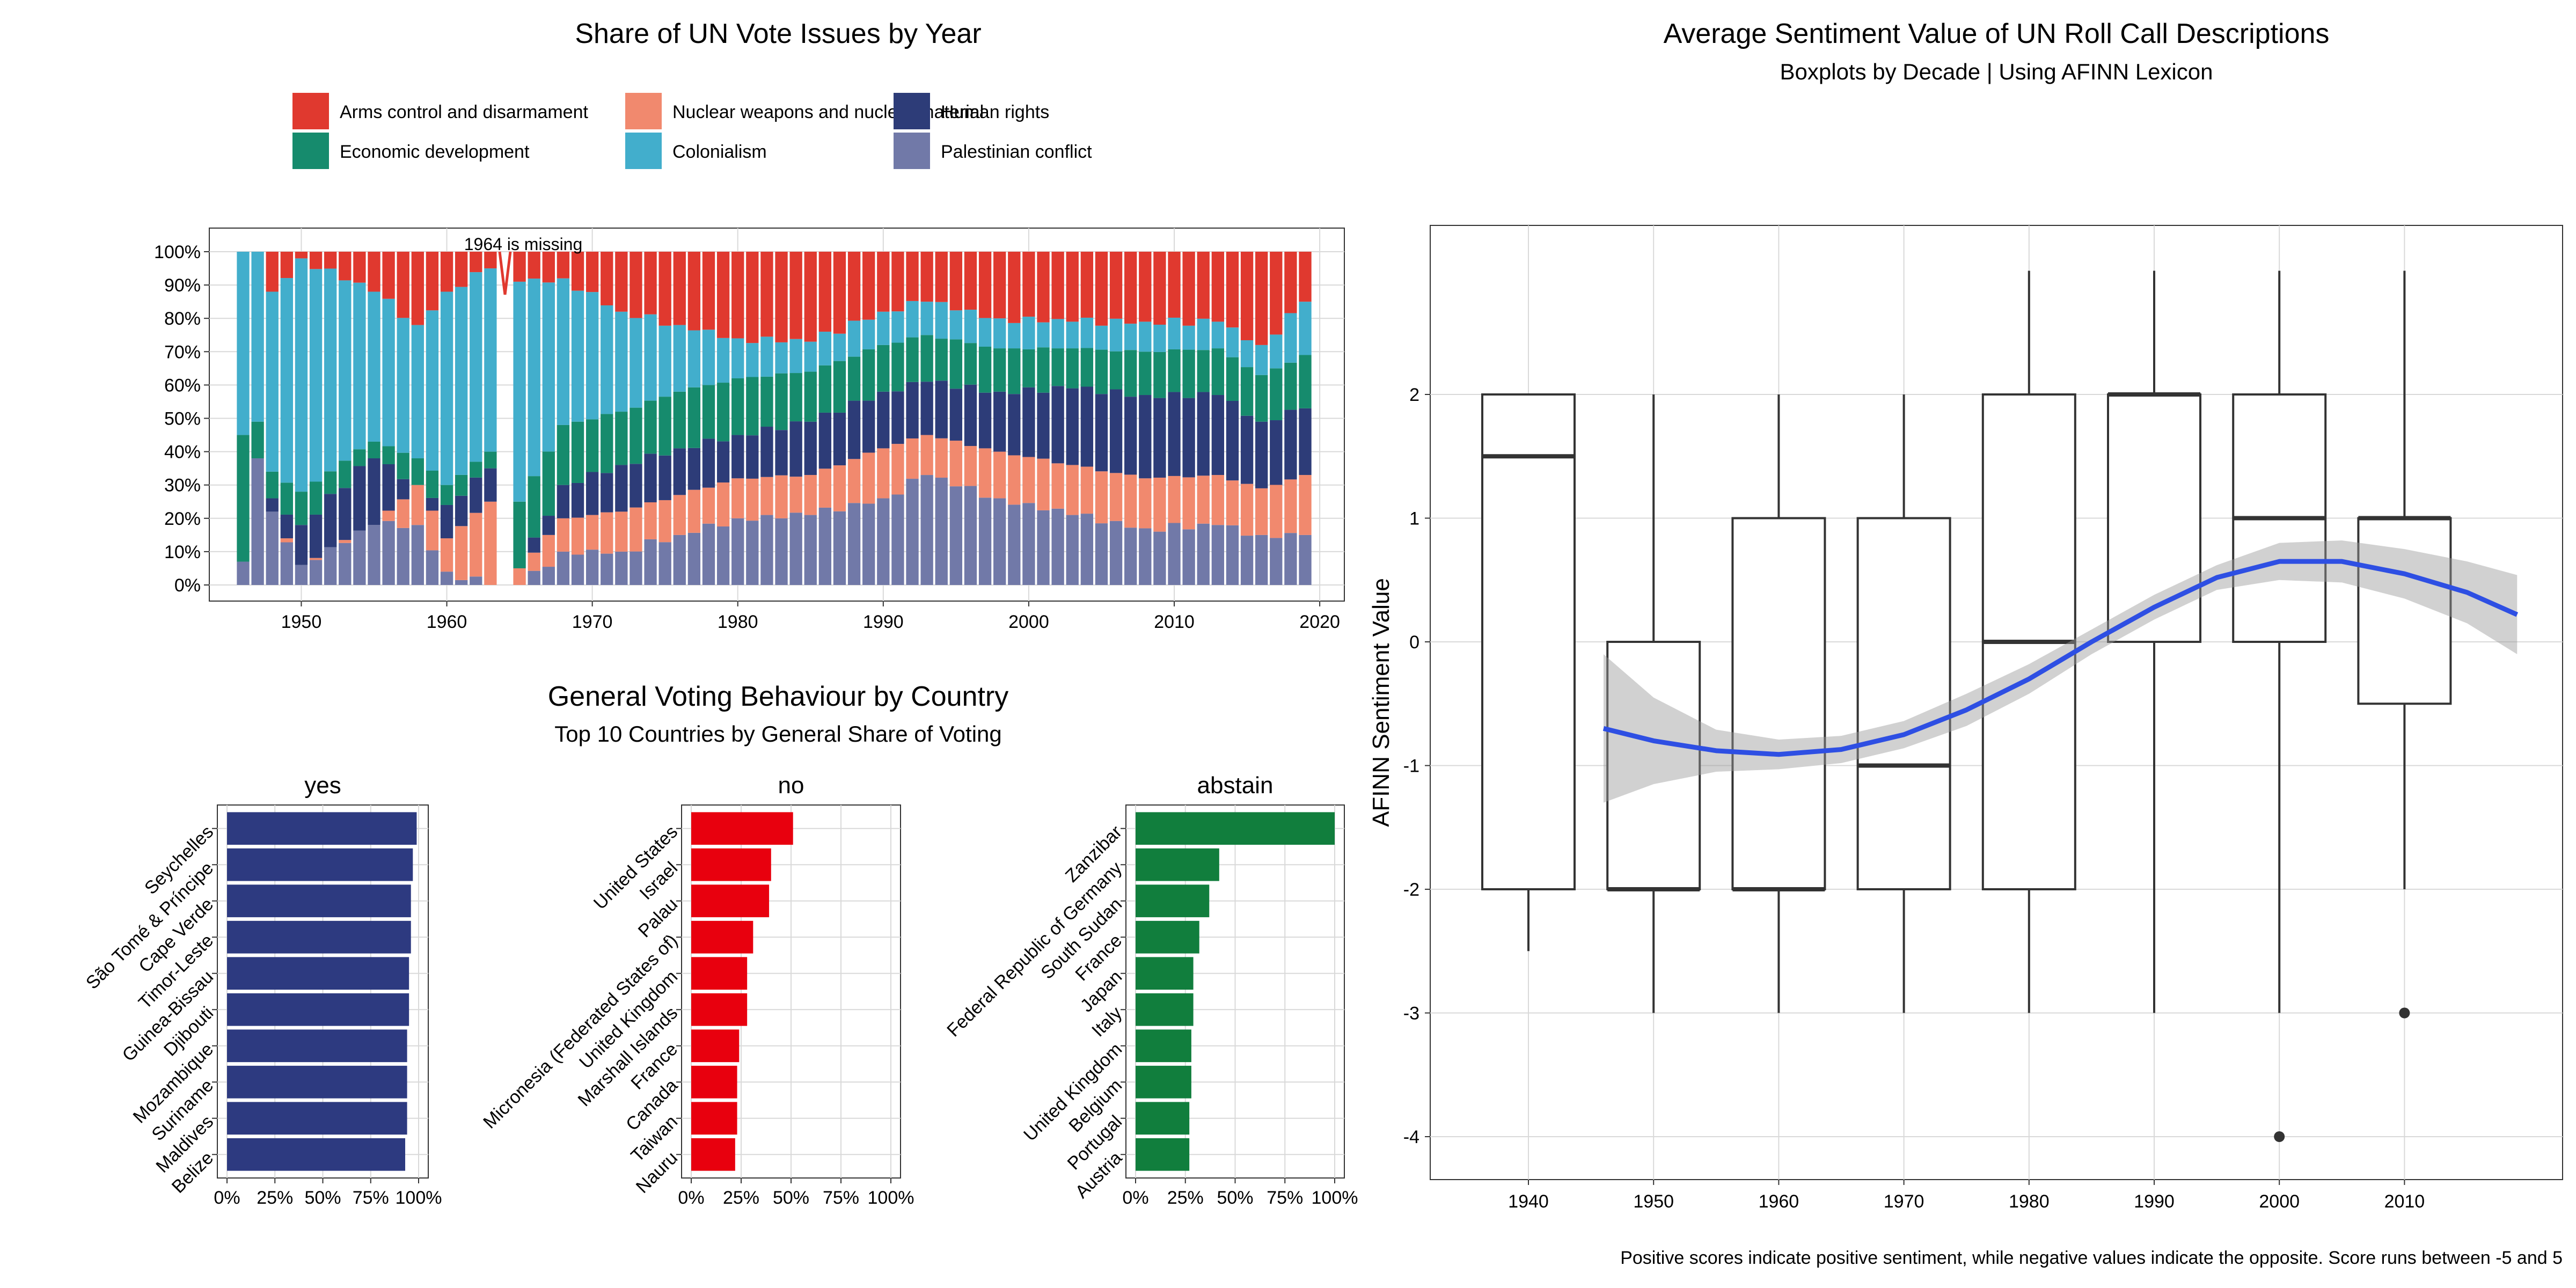  I want to click on y-tick-label: 1, so click(1414, 519).